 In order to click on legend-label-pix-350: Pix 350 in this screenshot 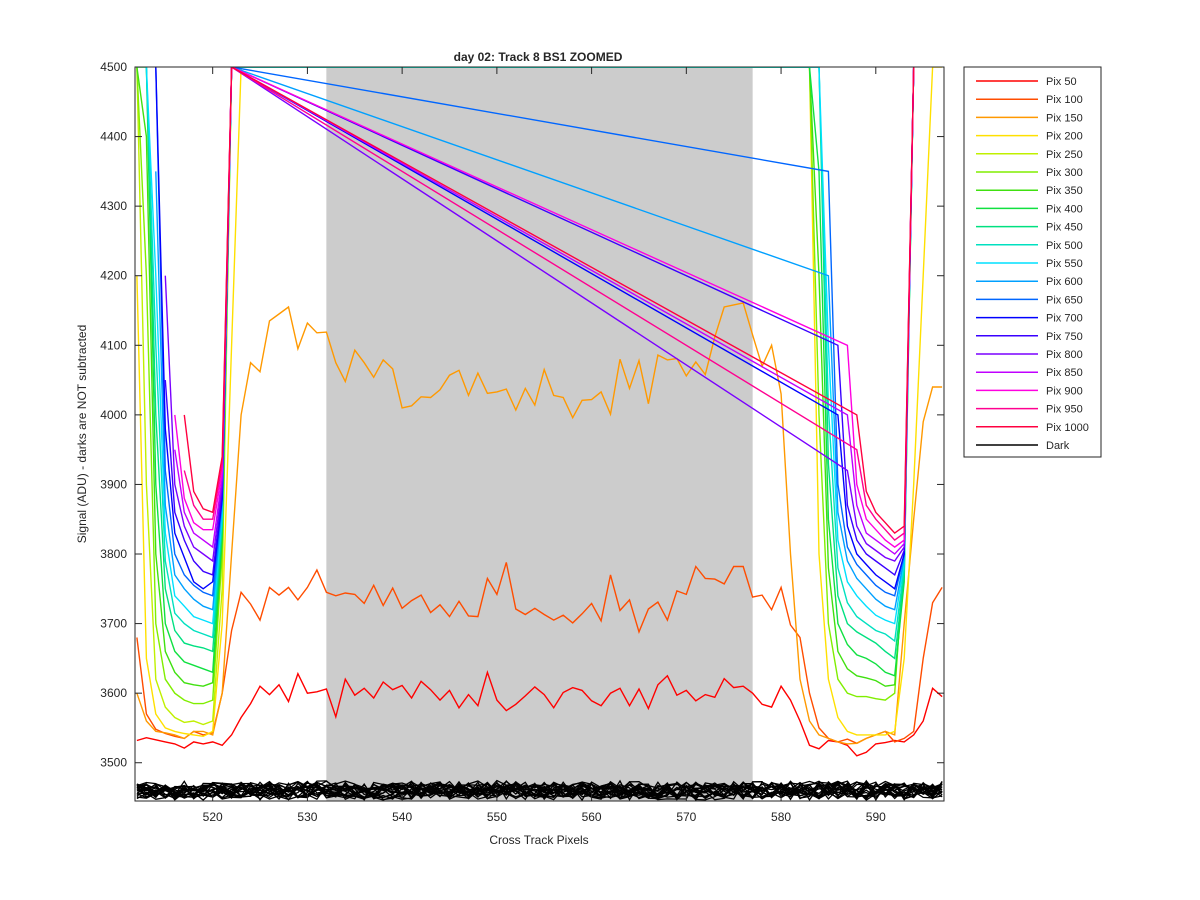, I will do `click(1064, 191)`.